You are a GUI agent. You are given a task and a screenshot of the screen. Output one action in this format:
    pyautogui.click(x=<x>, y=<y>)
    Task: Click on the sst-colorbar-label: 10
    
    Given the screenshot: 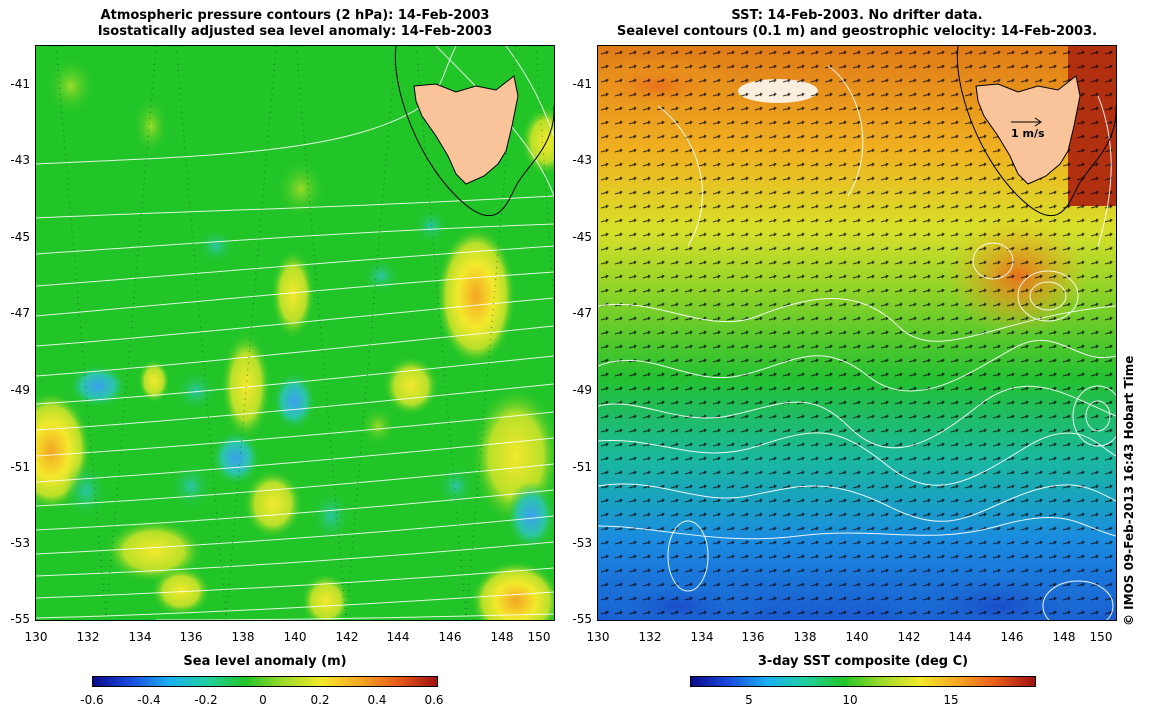 What is the action you would take?
    pyautogui.click(x=850, y=700)
    